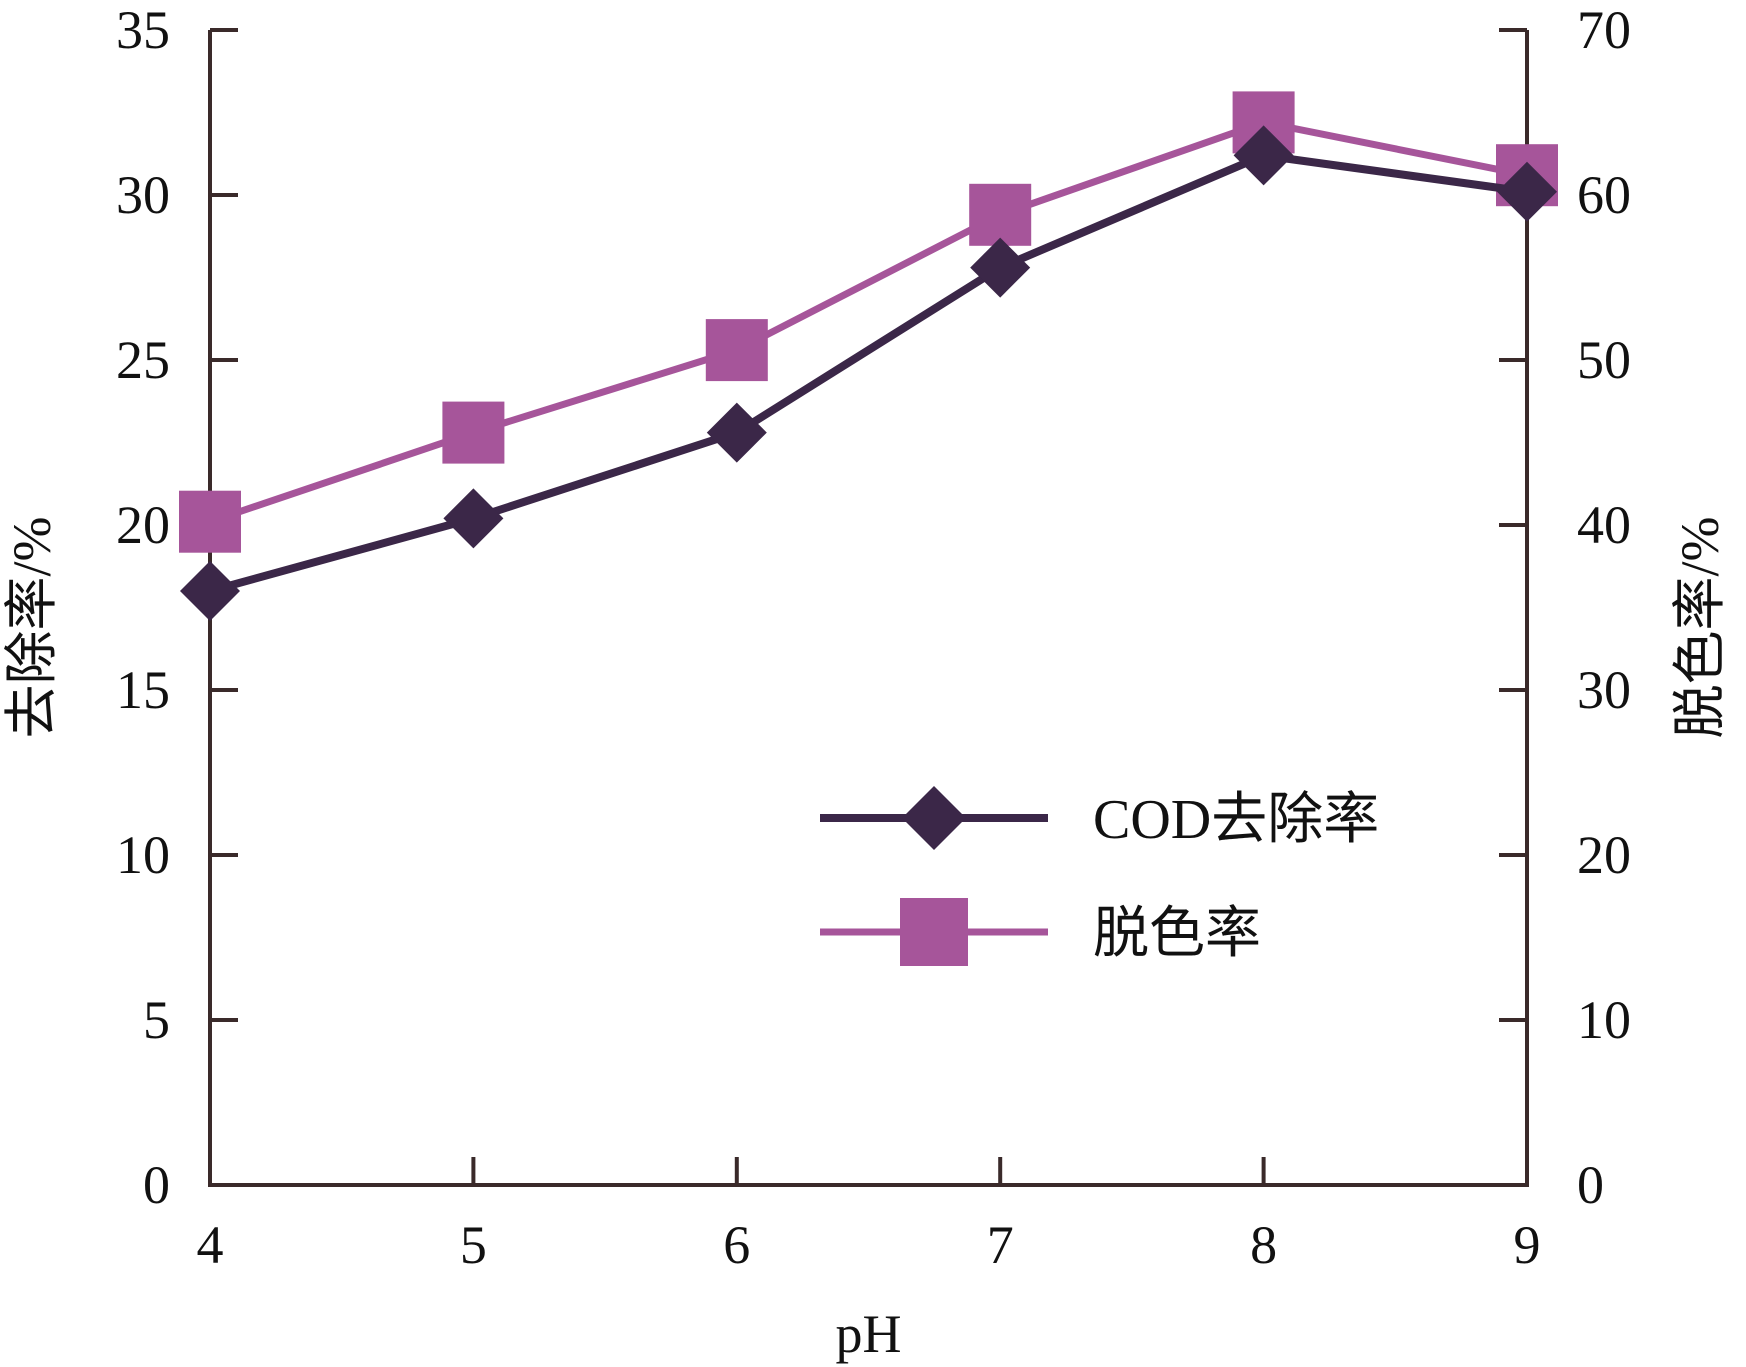 This screenshot has width=1746, height=1367. I want to click on x-axis-title: pH, so click(869, 1334).